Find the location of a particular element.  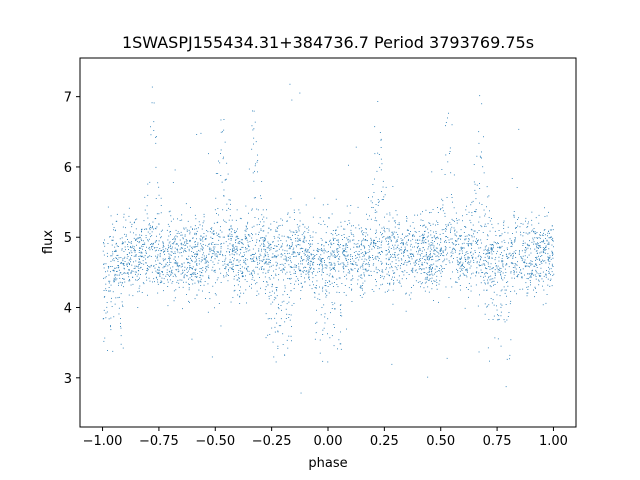

x-tick-label: 0.50 is located at coordinates (440, 441).